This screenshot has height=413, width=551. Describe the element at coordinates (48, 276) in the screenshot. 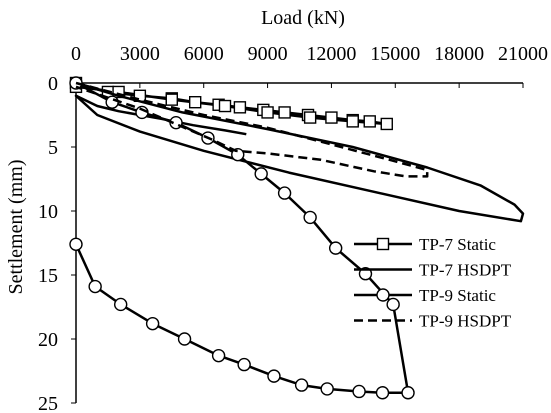

I see `y-tick-label: 15` at that location.